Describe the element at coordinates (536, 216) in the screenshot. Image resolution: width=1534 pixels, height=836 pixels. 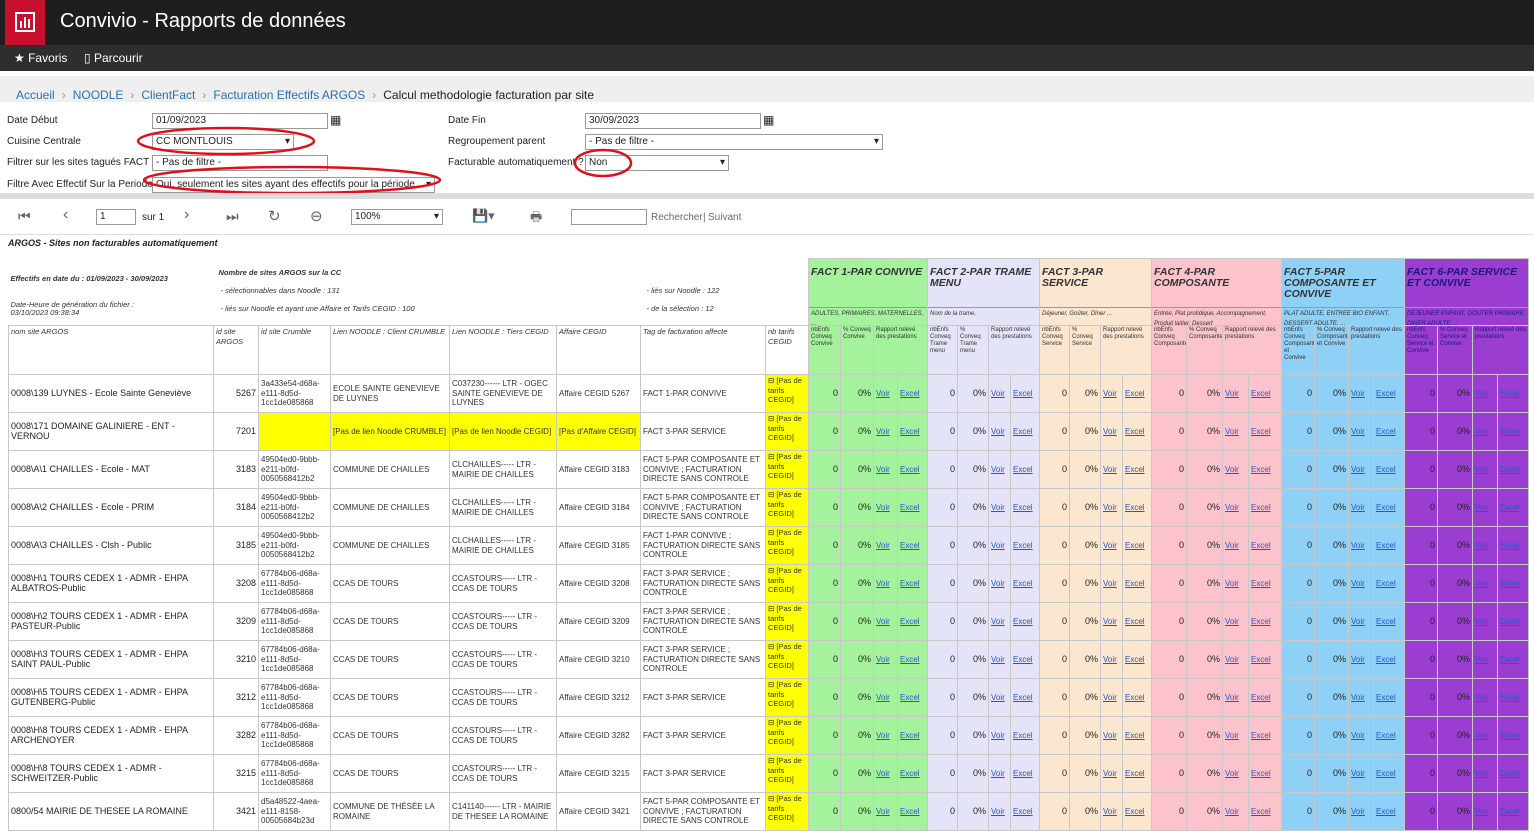
I see `print: 🖶` at that location.